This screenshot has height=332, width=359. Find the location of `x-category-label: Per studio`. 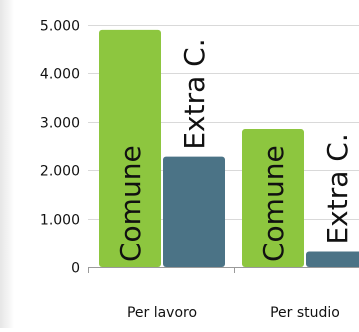

x-category-label: Per studio is located at coordinates (305, 313).